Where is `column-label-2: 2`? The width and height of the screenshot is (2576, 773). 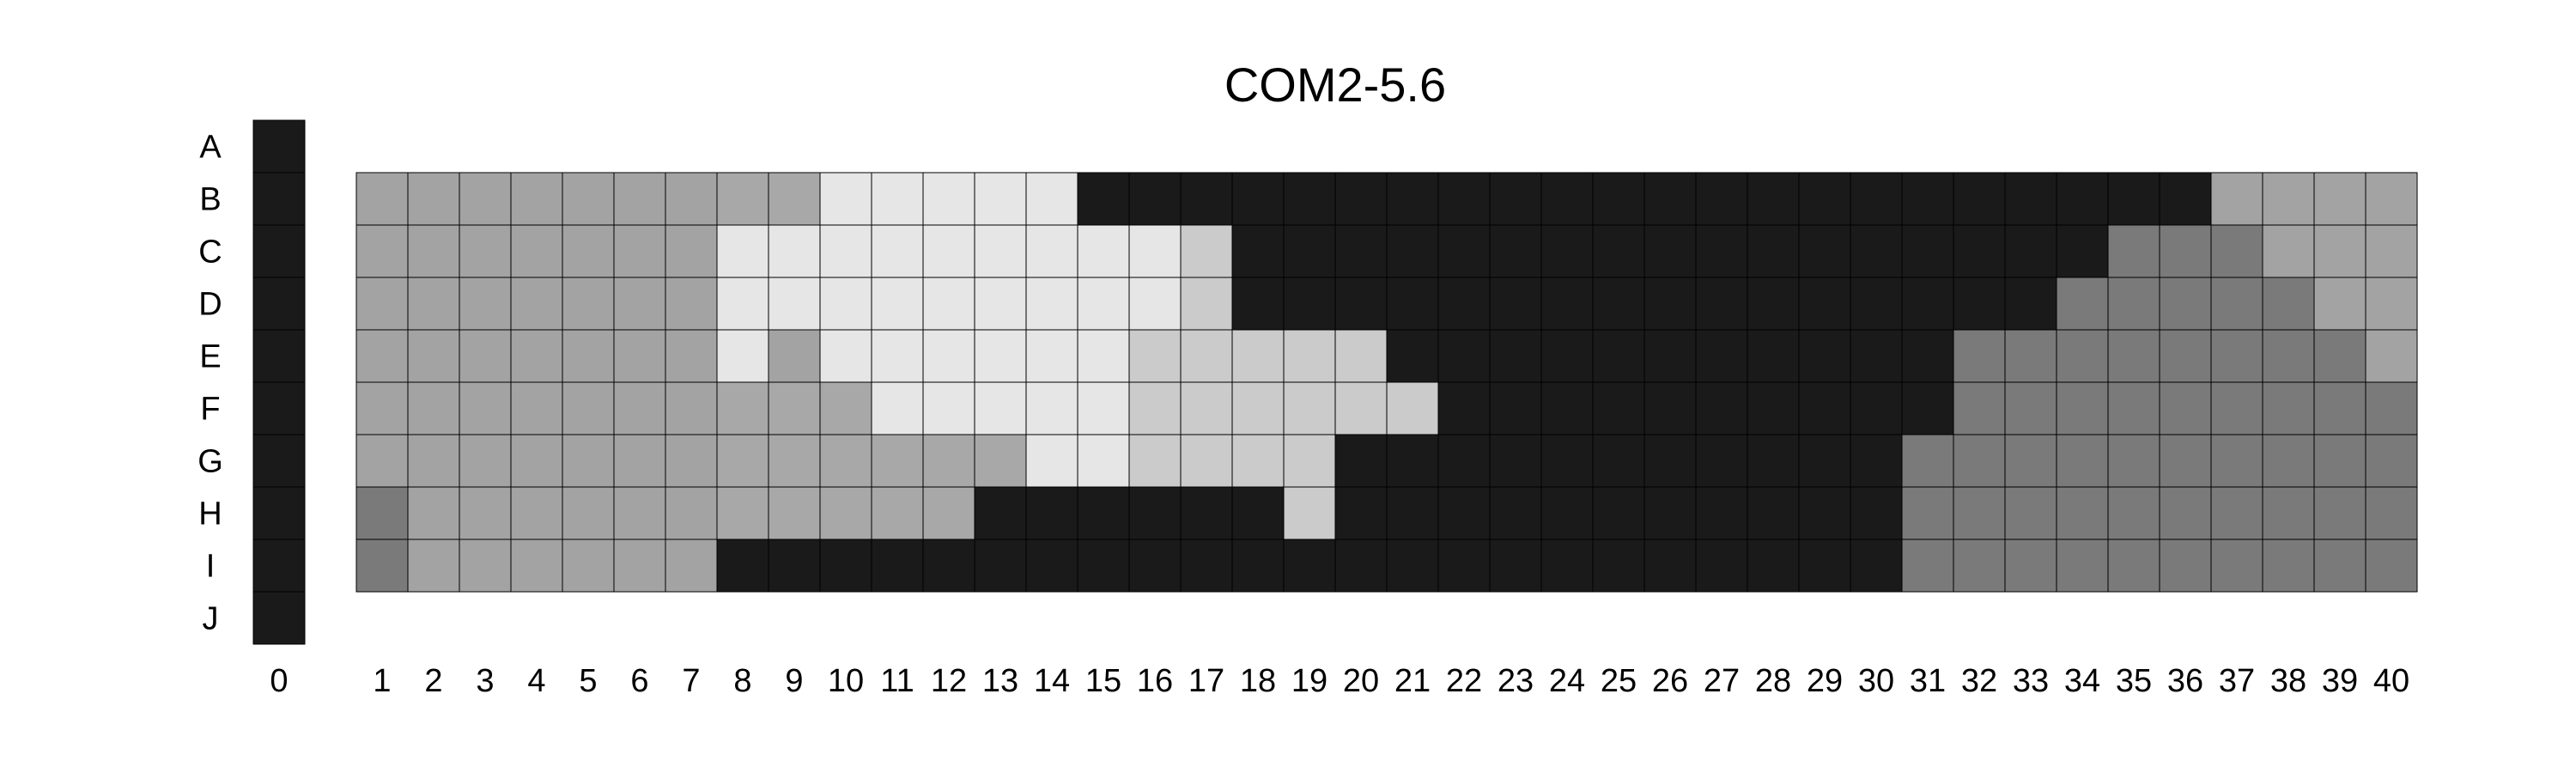 column-label-2: 2 is located at coordinates (433, 681).